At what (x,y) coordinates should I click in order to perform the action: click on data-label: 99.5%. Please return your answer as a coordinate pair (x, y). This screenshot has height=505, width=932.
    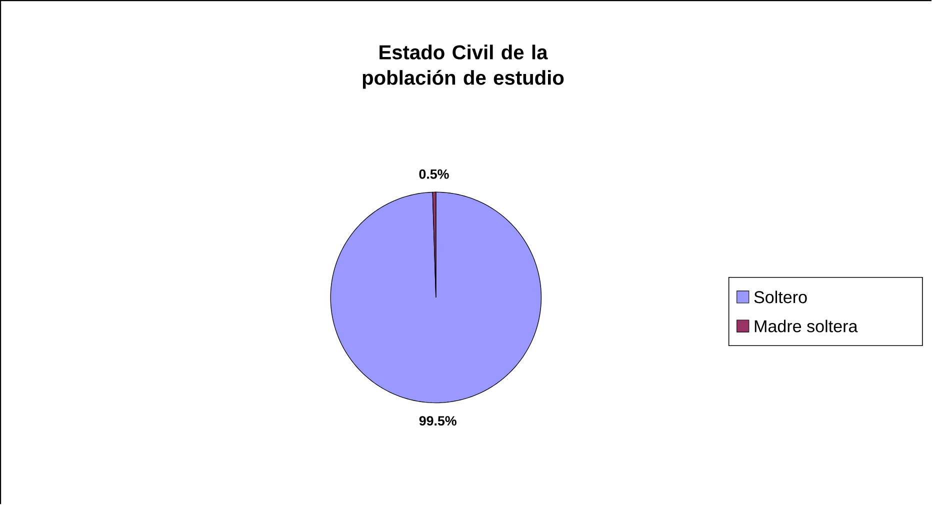
    Looking at the image, I should click on (437, 421).